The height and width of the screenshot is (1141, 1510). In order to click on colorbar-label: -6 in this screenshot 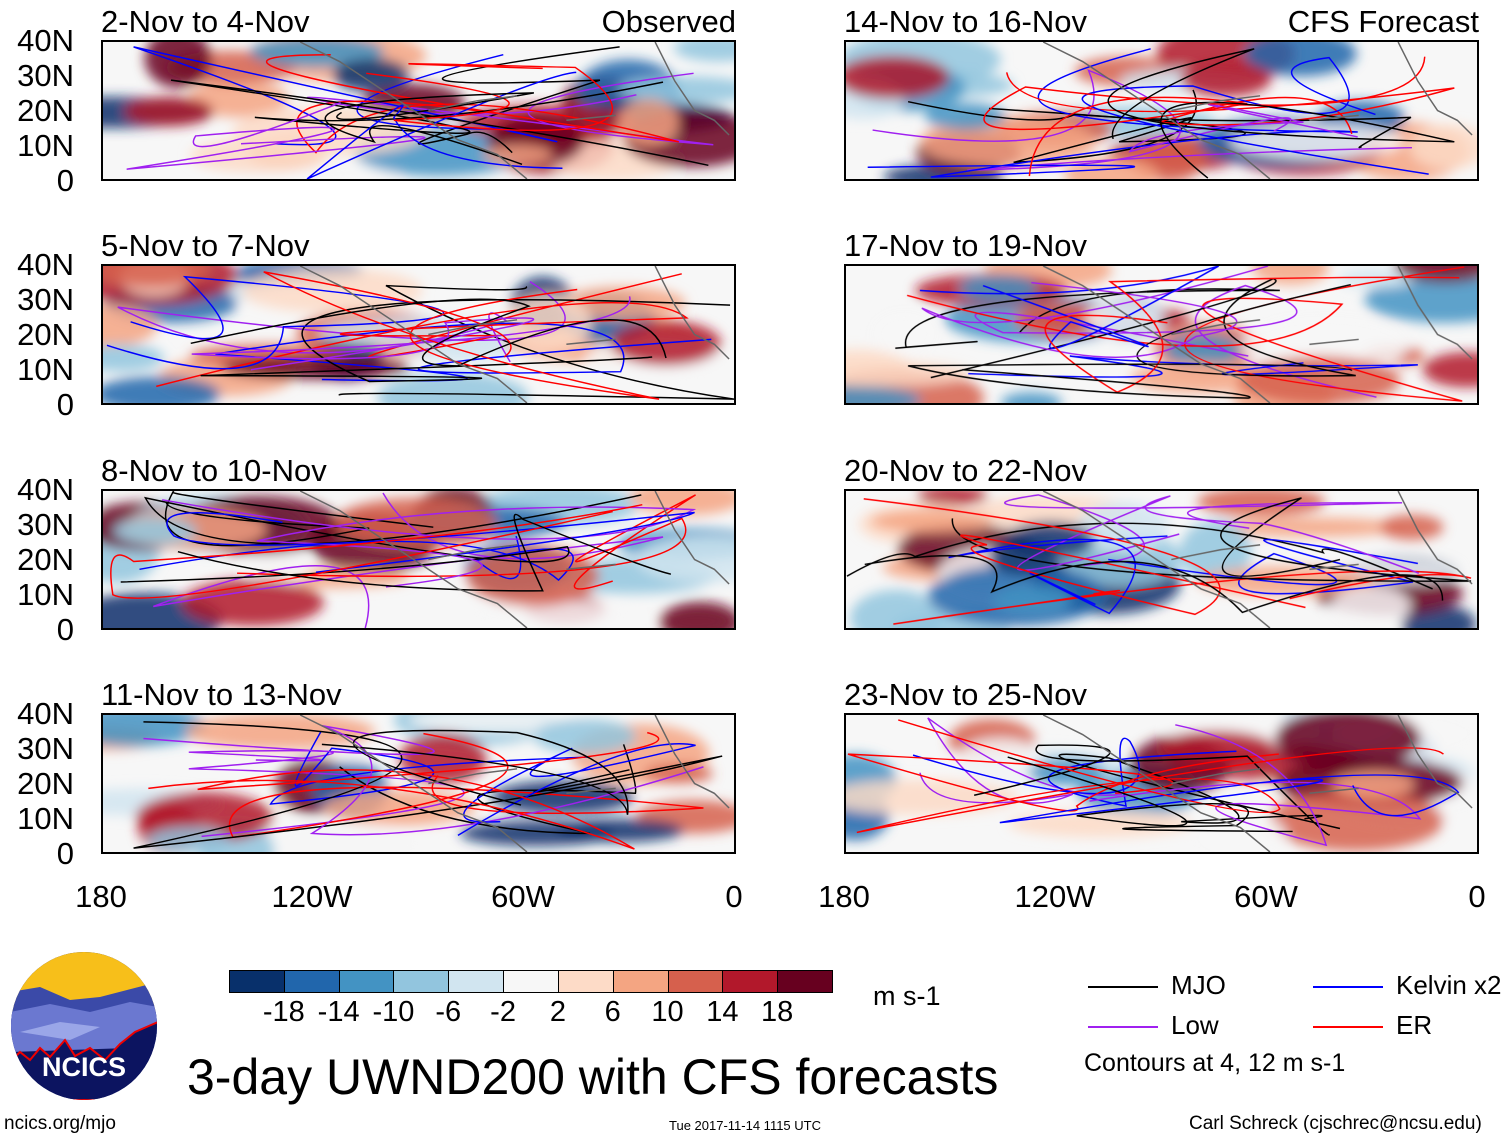, I will do `click(448, 1012)`.